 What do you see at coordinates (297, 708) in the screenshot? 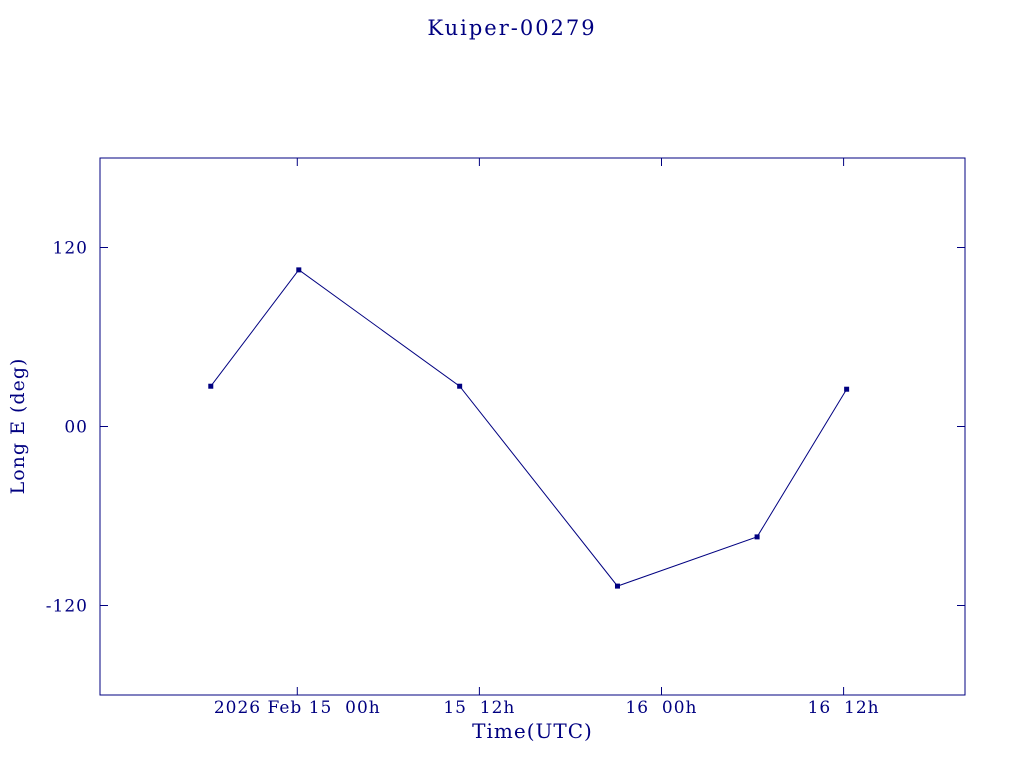
I see `x-tick-label: 2026 Feb 15 00h` at bounding box center [297, 708].